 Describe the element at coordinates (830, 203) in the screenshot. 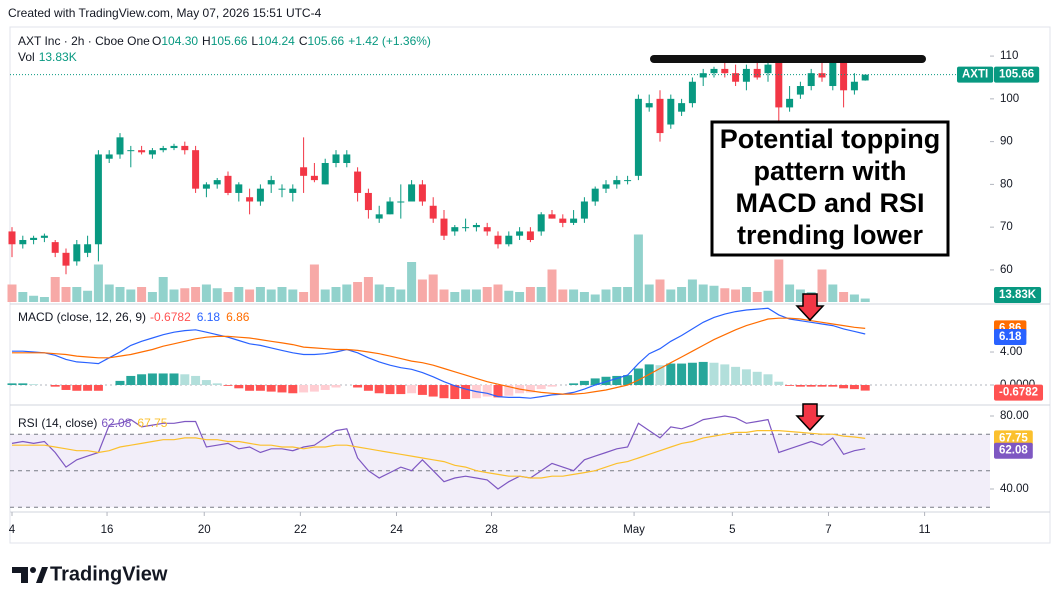

I see `annotation-line: MACD and RSI` at that location.